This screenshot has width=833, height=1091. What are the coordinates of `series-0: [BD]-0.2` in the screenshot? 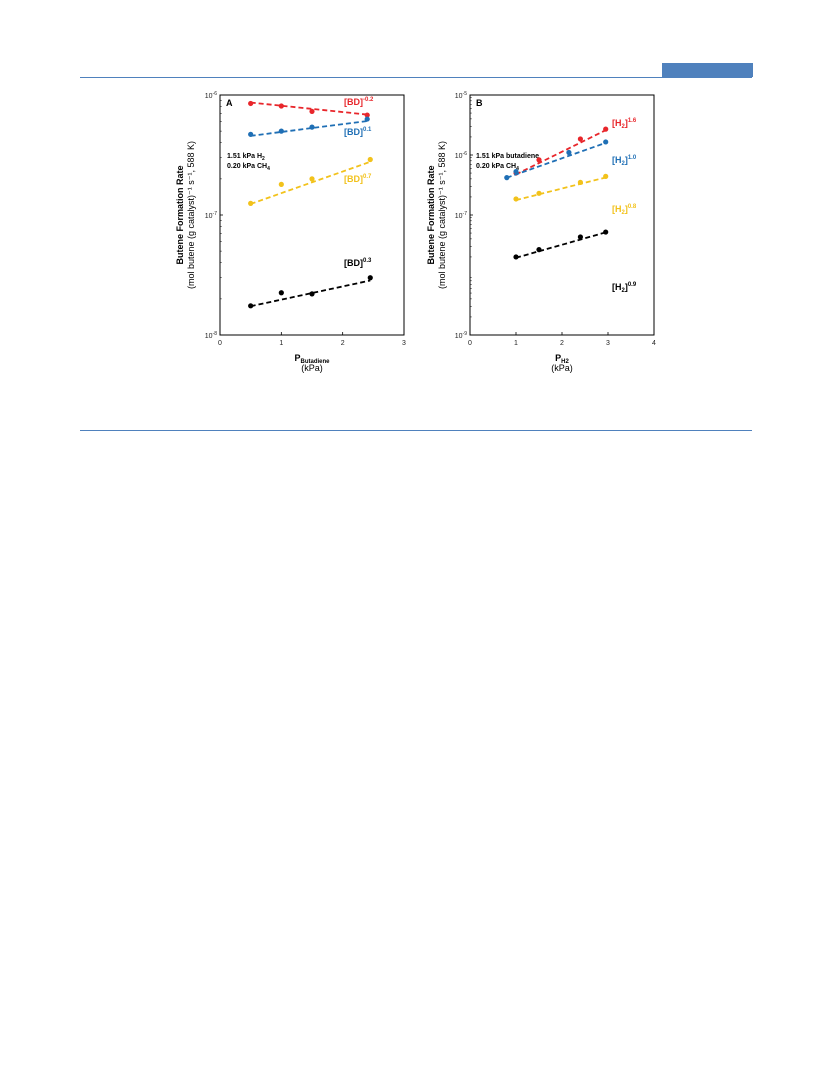 It's located at (311, 107).